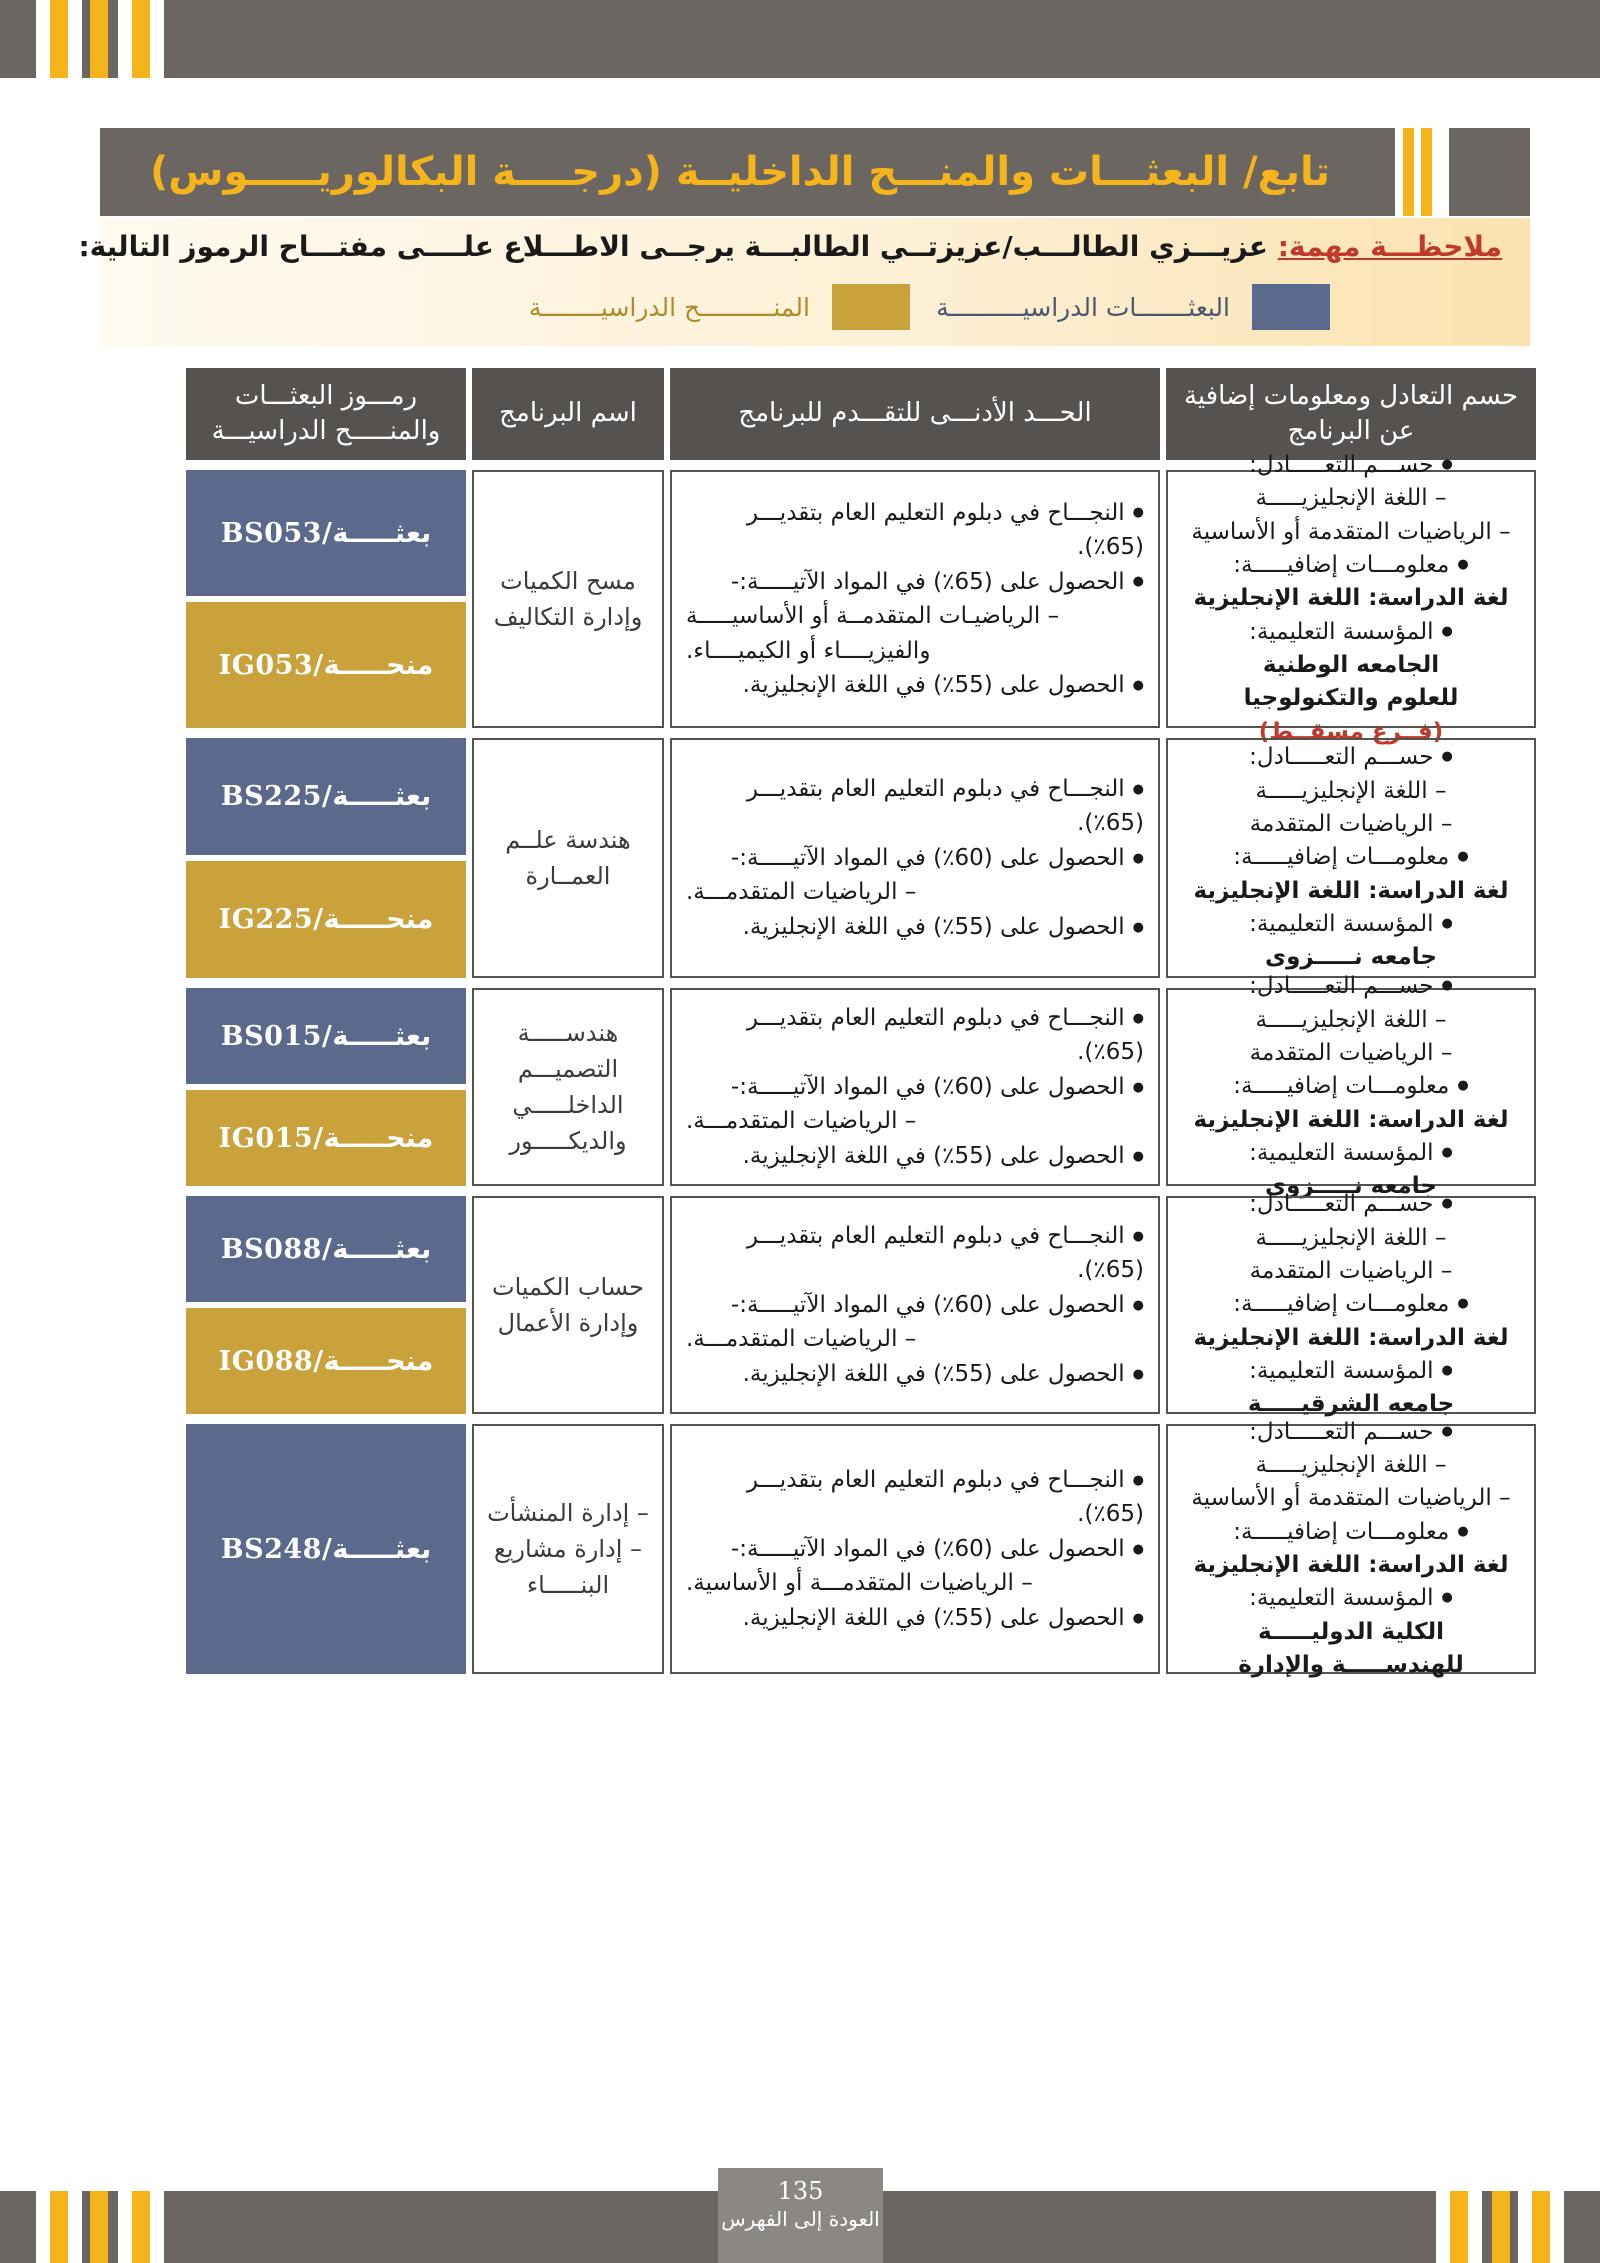 The width and height of the screenshot is (1600, 2263). I want to click on column-header-requirements: الحـــد الأدنـــى للتقـــدم للبرنامج, so click(915, 414).